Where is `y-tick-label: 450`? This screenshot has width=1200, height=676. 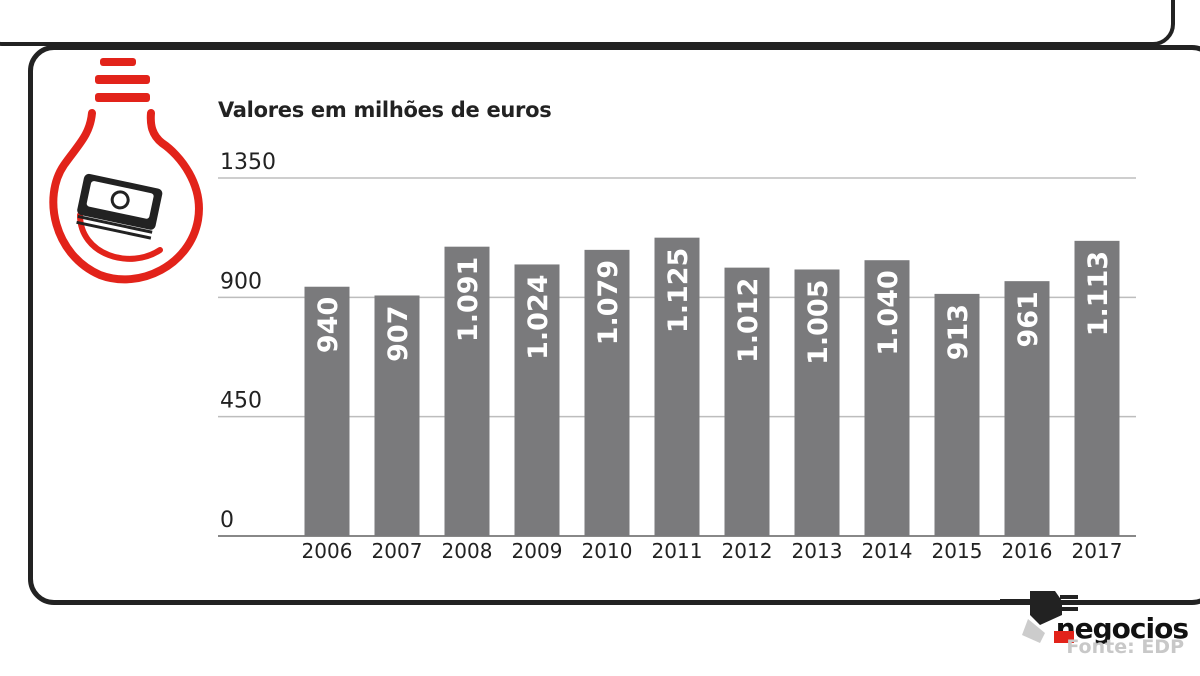
y-tick-label: 450 is located at coordinates (241, 401).